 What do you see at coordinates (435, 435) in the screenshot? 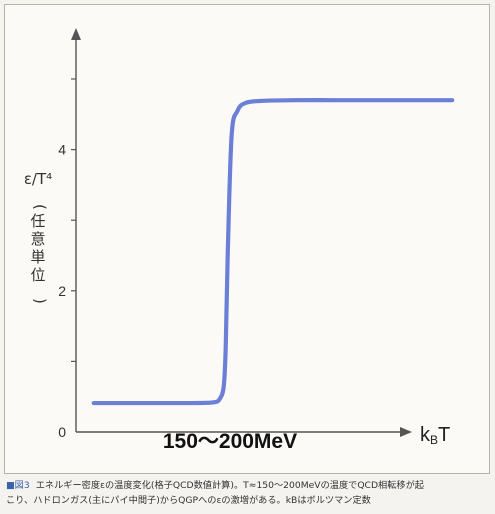
I see `x-axis-label: kBT` at bounding box center [435, 435].